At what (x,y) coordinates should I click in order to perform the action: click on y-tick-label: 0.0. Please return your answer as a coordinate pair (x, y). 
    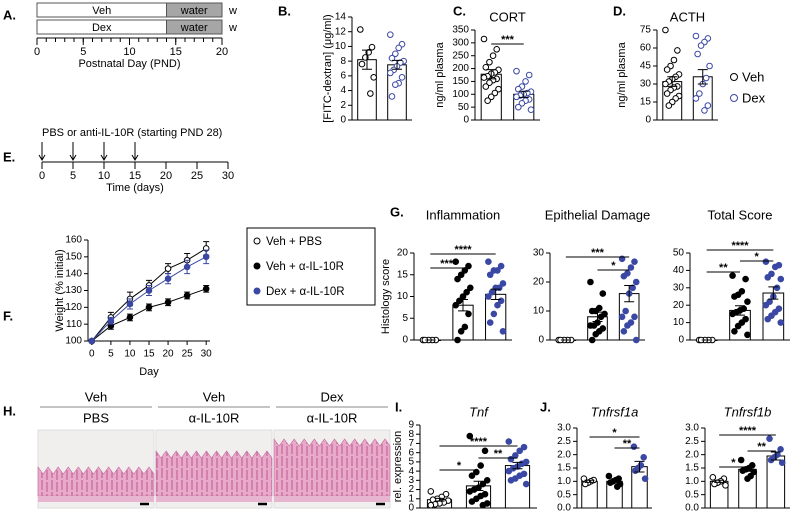
    Looking at the image, I should click on (564, 508).